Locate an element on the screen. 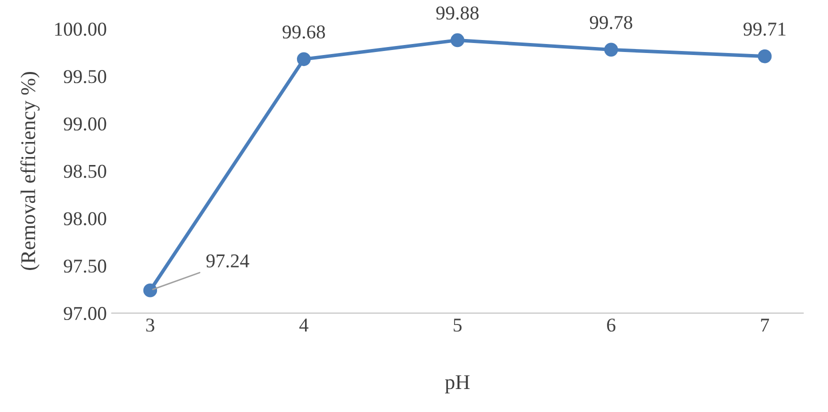  y-tick-label: 97.00 is located at coordinates (85, 313).